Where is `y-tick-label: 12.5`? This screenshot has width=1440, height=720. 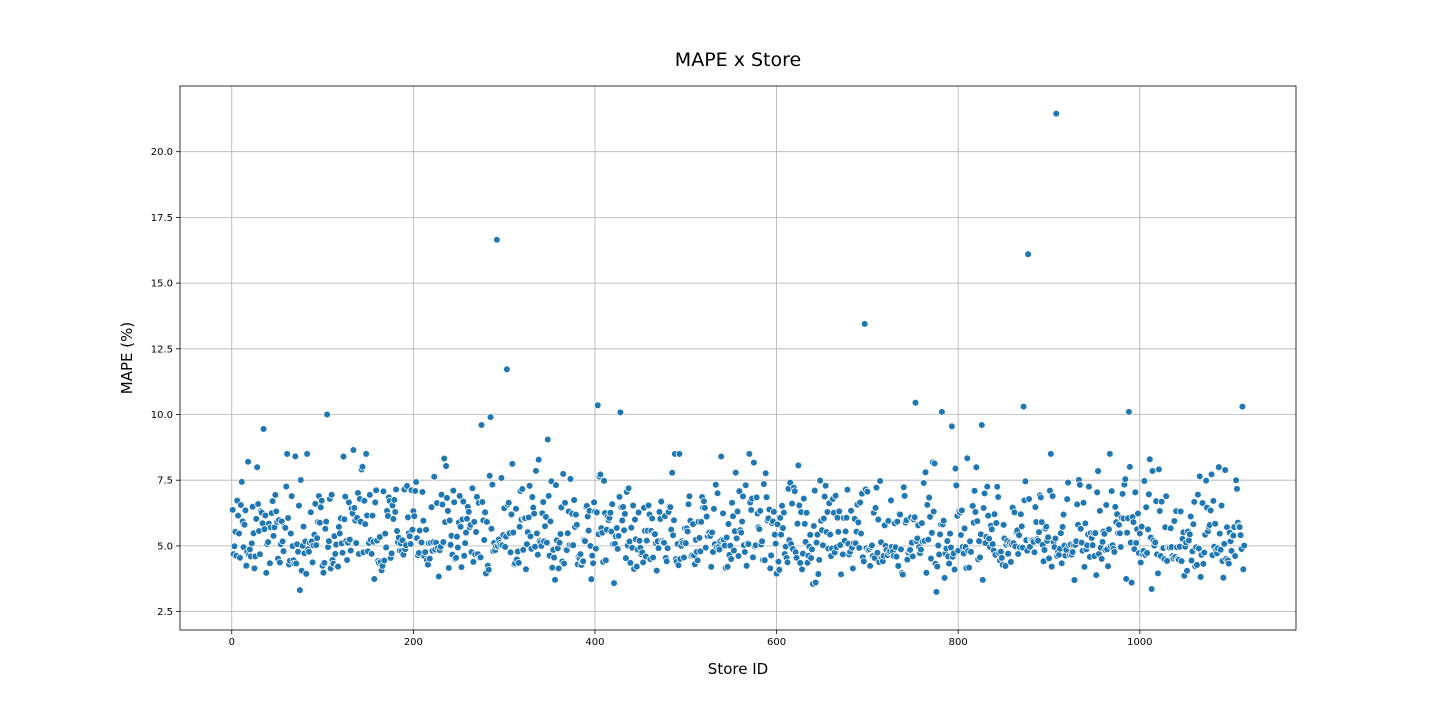 y-tick-label: 12.5 is located at coordinates (162, 349).